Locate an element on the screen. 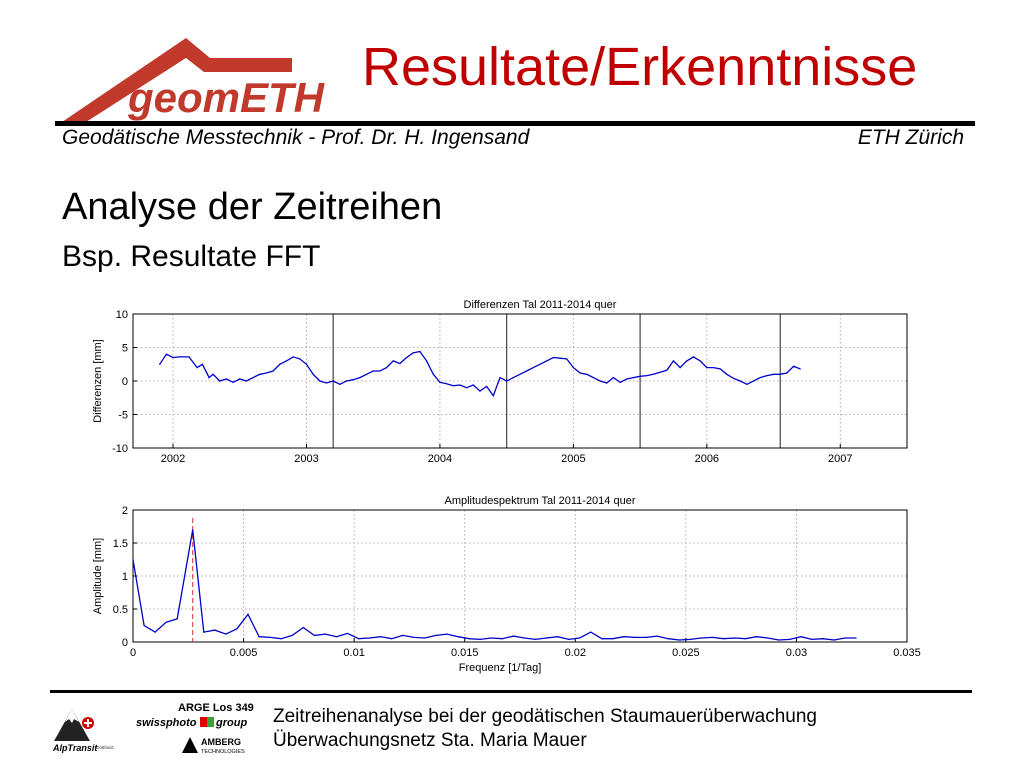 The width and height of the screenshot is (1024, 768). slide-title: Resultate/Erkenntnisse is located at coordinates (640, 67).